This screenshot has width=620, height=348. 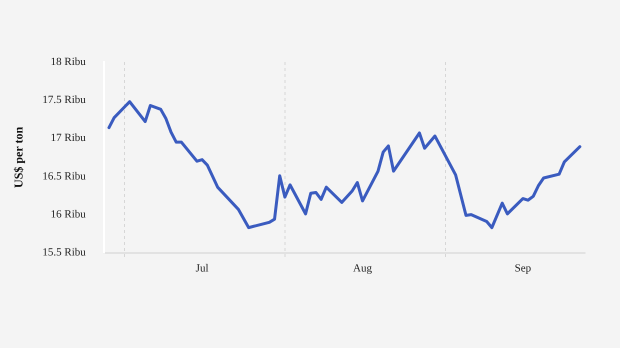 I want to click on y-tick-label: 15.5 Ribu, so click(x=64, y=252).